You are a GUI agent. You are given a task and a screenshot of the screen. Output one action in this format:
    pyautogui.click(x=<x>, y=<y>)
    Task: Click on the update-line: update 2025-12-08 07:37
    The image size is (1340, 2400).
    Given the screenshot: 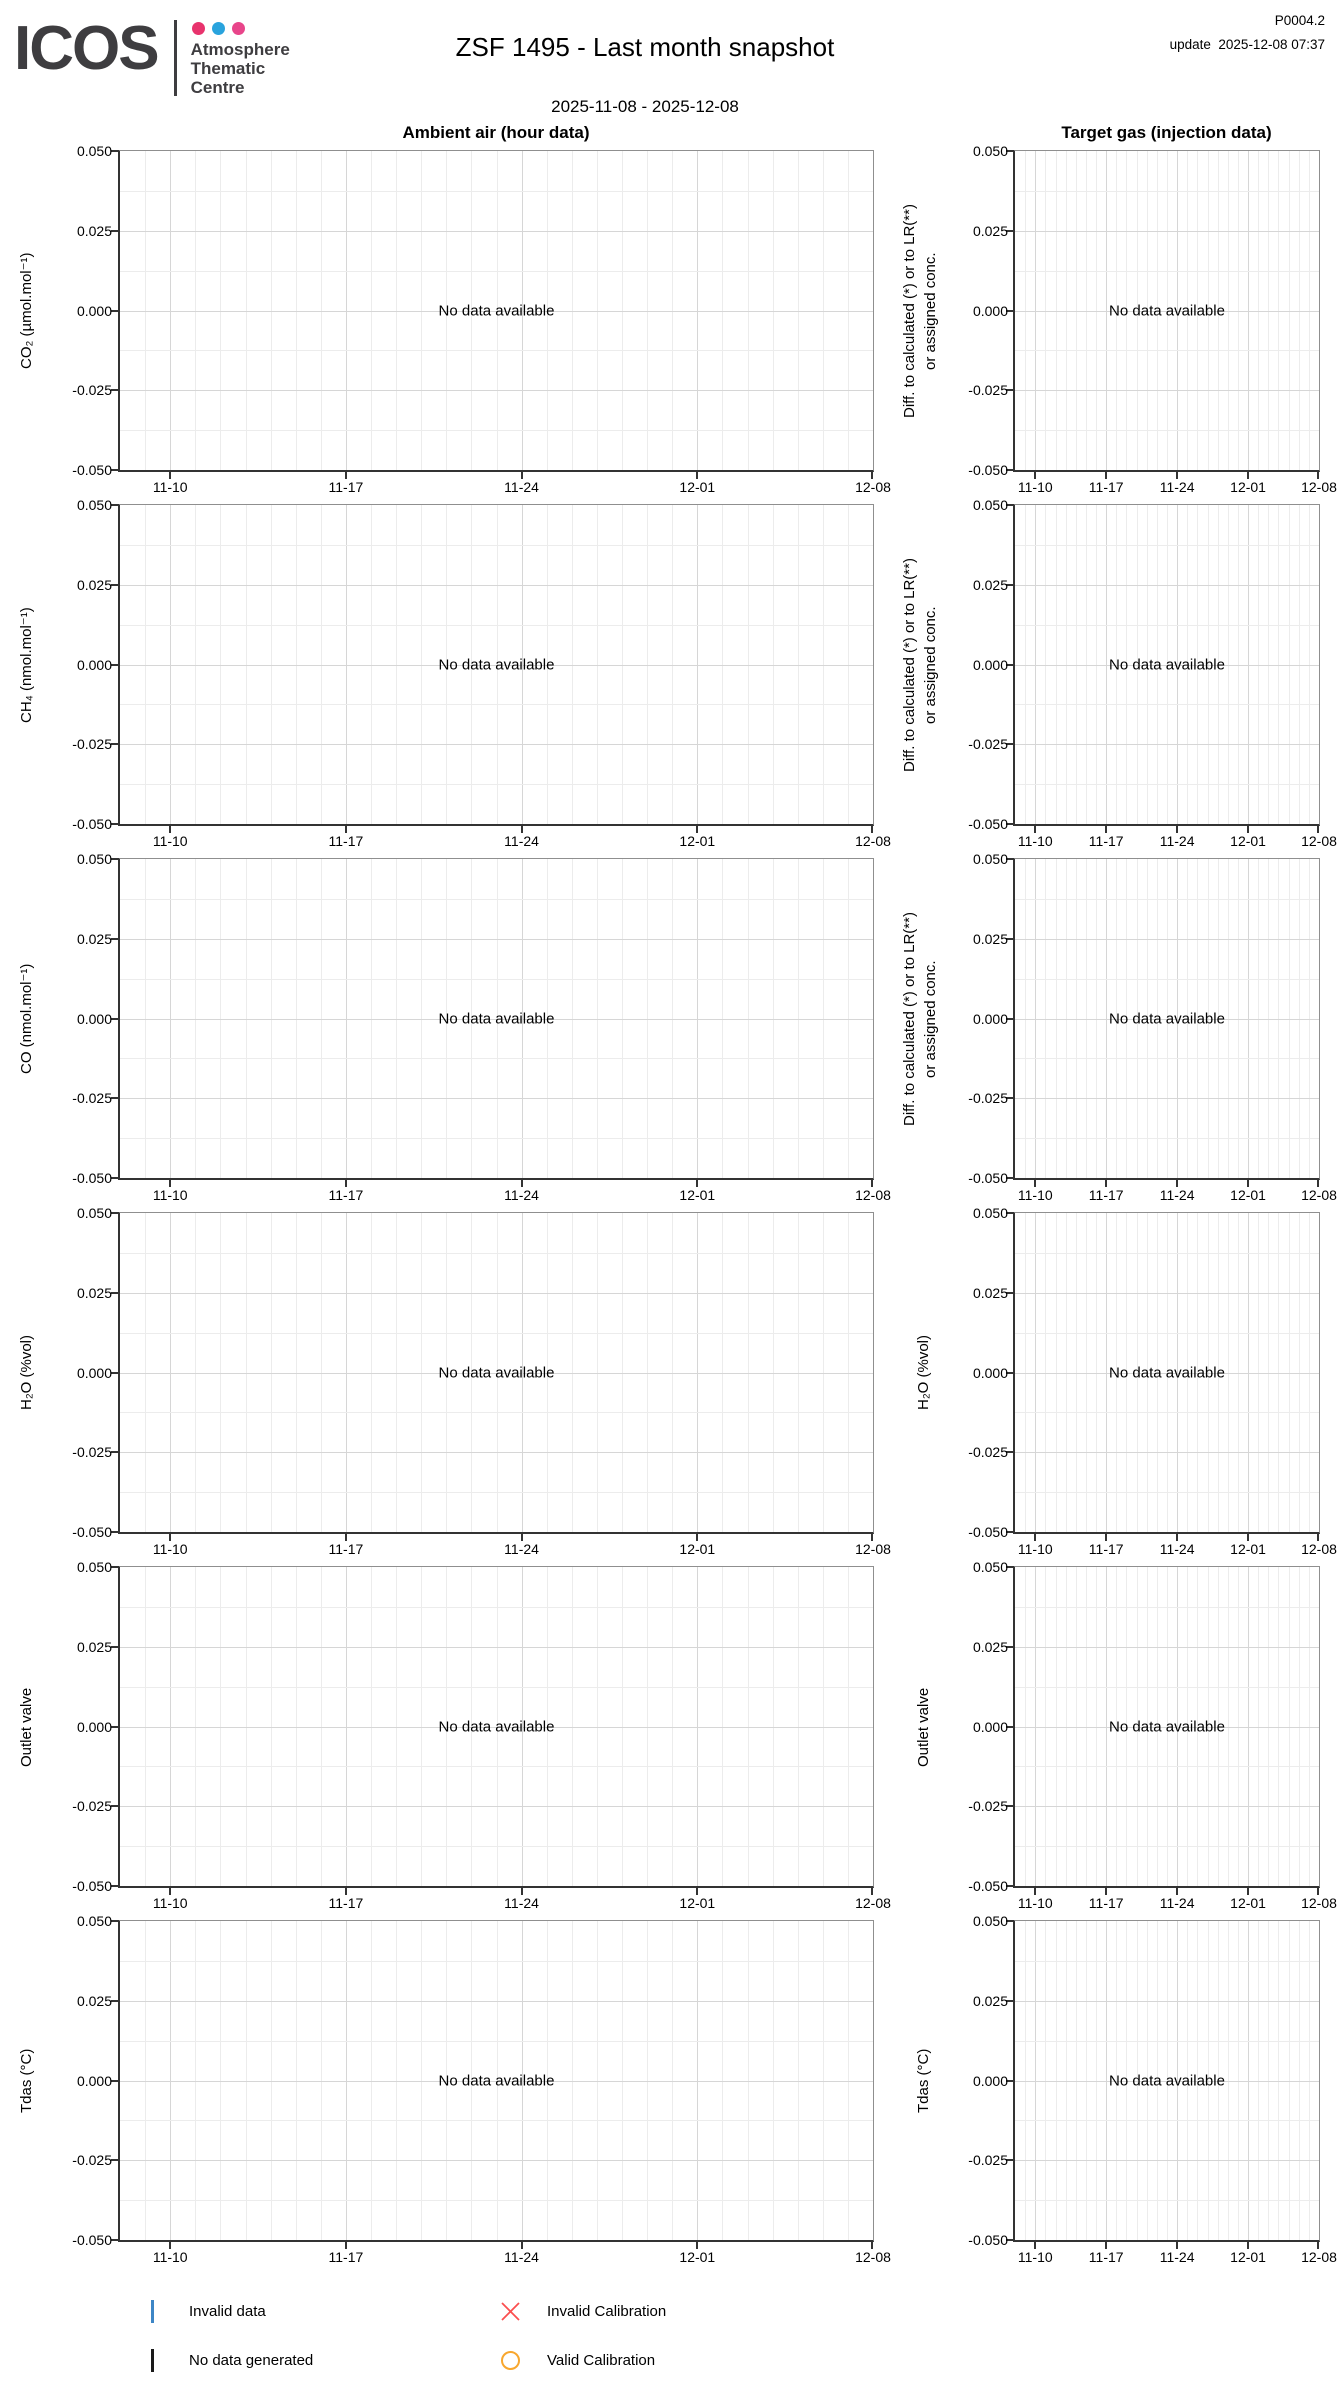 What is the action you would take?
    pyautogui.click(x=1247, y=44)
    